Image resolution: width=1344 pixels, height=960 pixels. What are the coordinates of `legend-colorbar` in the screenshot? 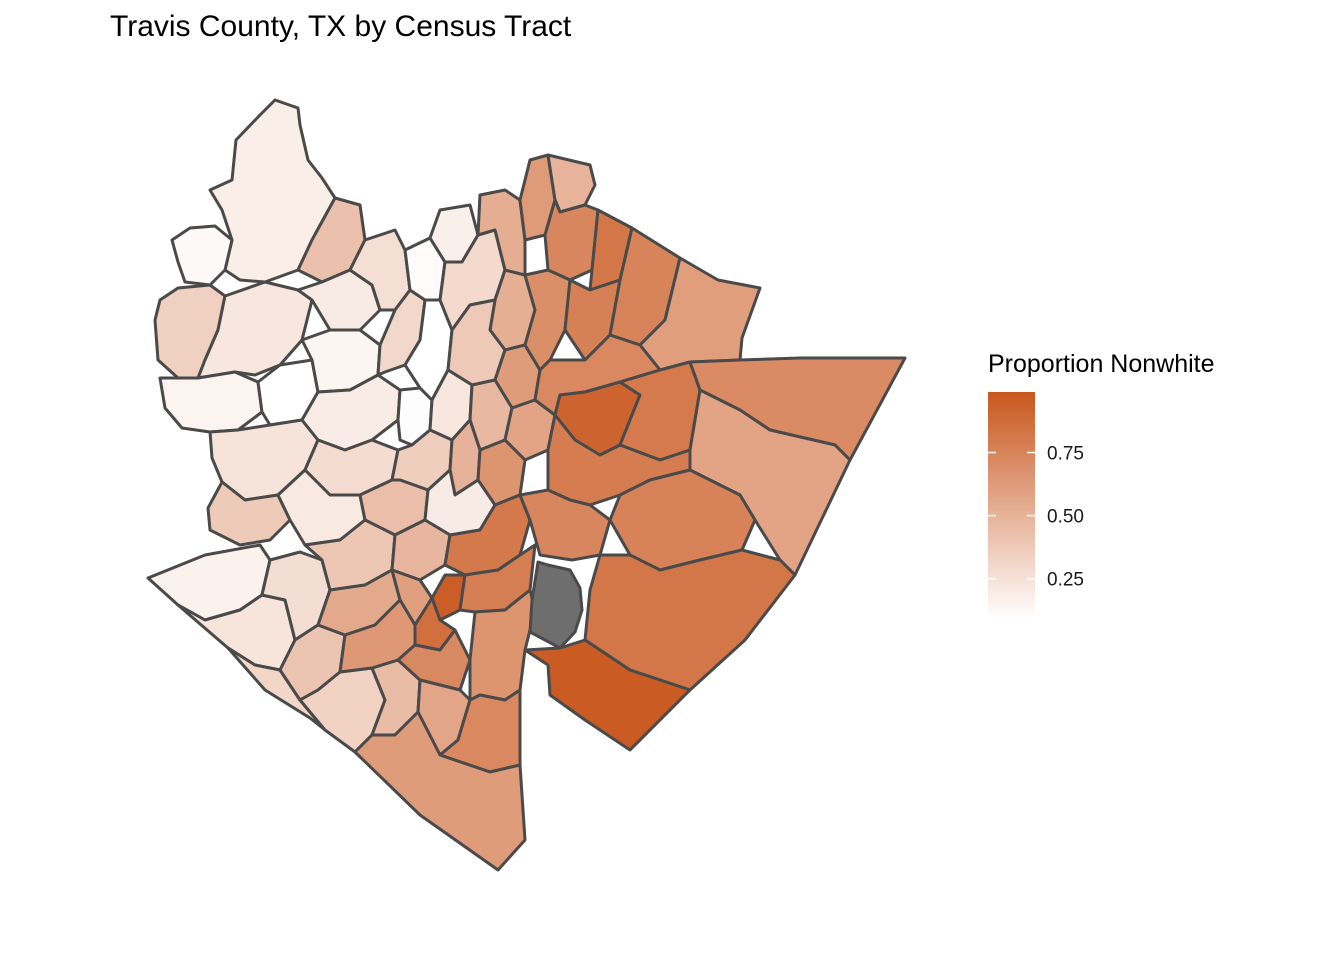 It's located at (1011, 505).